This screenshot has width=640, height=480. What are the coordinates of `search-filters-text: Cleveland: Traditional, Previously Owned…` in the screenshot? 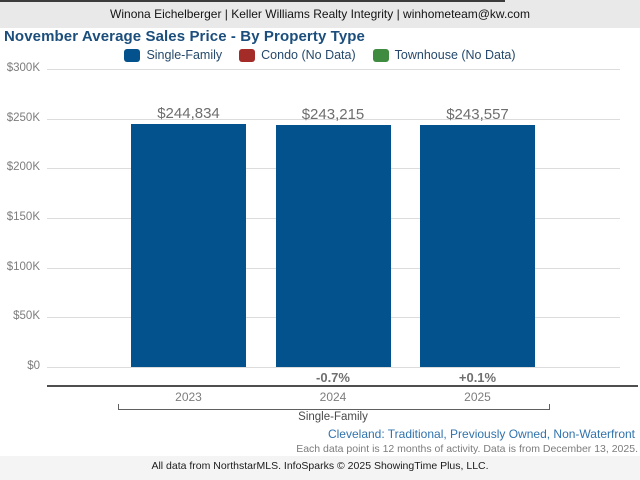 It's located at (481, 434).